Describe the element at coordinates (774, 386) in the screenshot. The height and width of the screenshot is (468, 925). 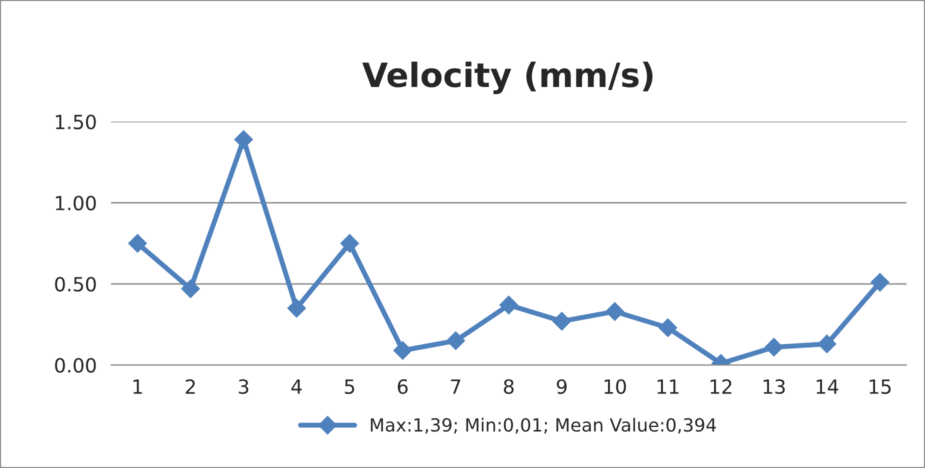
I see `x-tick-label: 13` at that location.